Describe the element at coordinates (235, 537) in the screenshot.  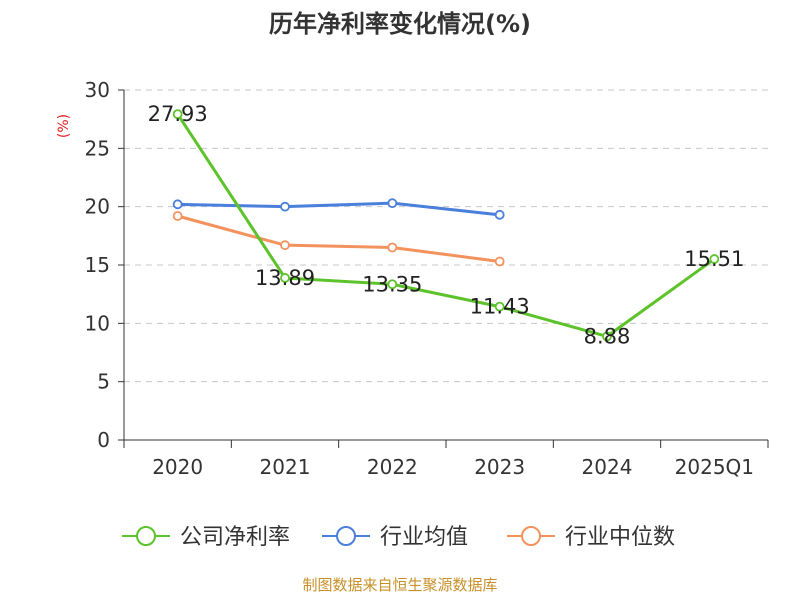
I see `legend-label: 公司净利率` at that location.